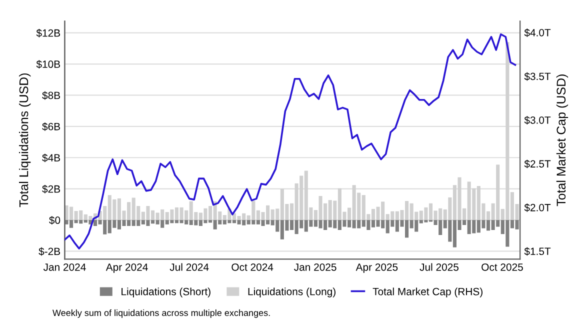 The height and width of the screenshot is (325, 583). I want to click on legend-label: Liquidations (Short), so click(166, 293).